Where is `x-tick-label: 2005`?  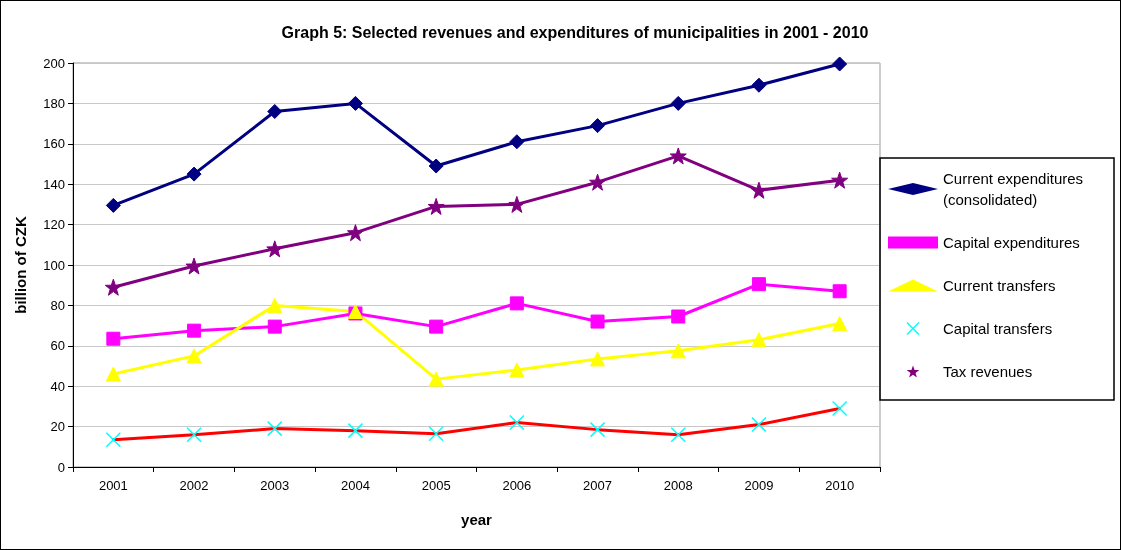 x-tick-label: 2005 is located at coordinates (436, 485).